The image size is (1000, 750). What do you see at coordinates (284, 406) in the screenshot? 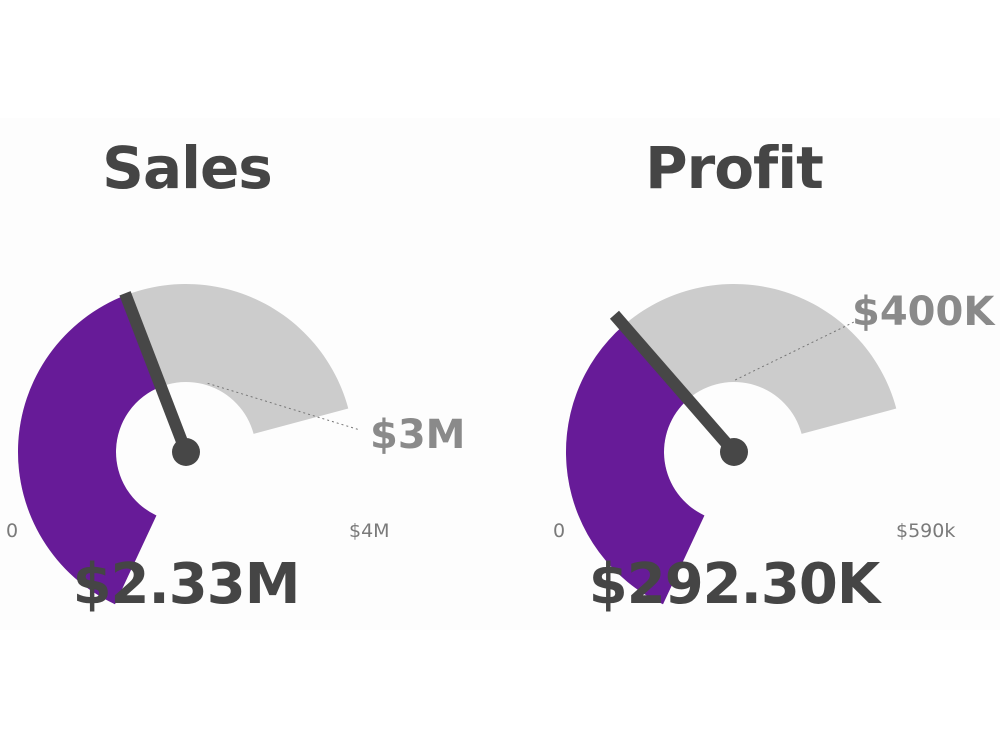
I see `sales-target-leader` at bounding box center [284, 406].